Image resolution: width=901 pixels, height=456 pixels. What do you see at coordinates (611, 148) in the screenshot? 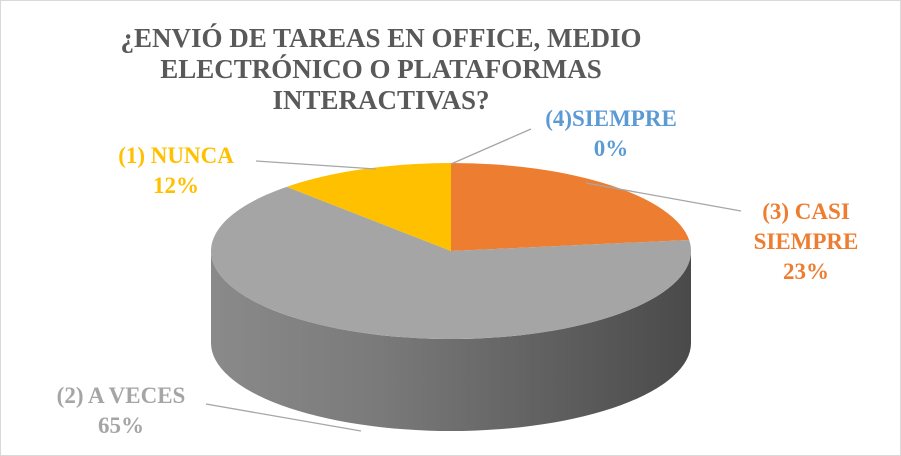
I see `value-label: 0%` at bounding box center [611, 148].